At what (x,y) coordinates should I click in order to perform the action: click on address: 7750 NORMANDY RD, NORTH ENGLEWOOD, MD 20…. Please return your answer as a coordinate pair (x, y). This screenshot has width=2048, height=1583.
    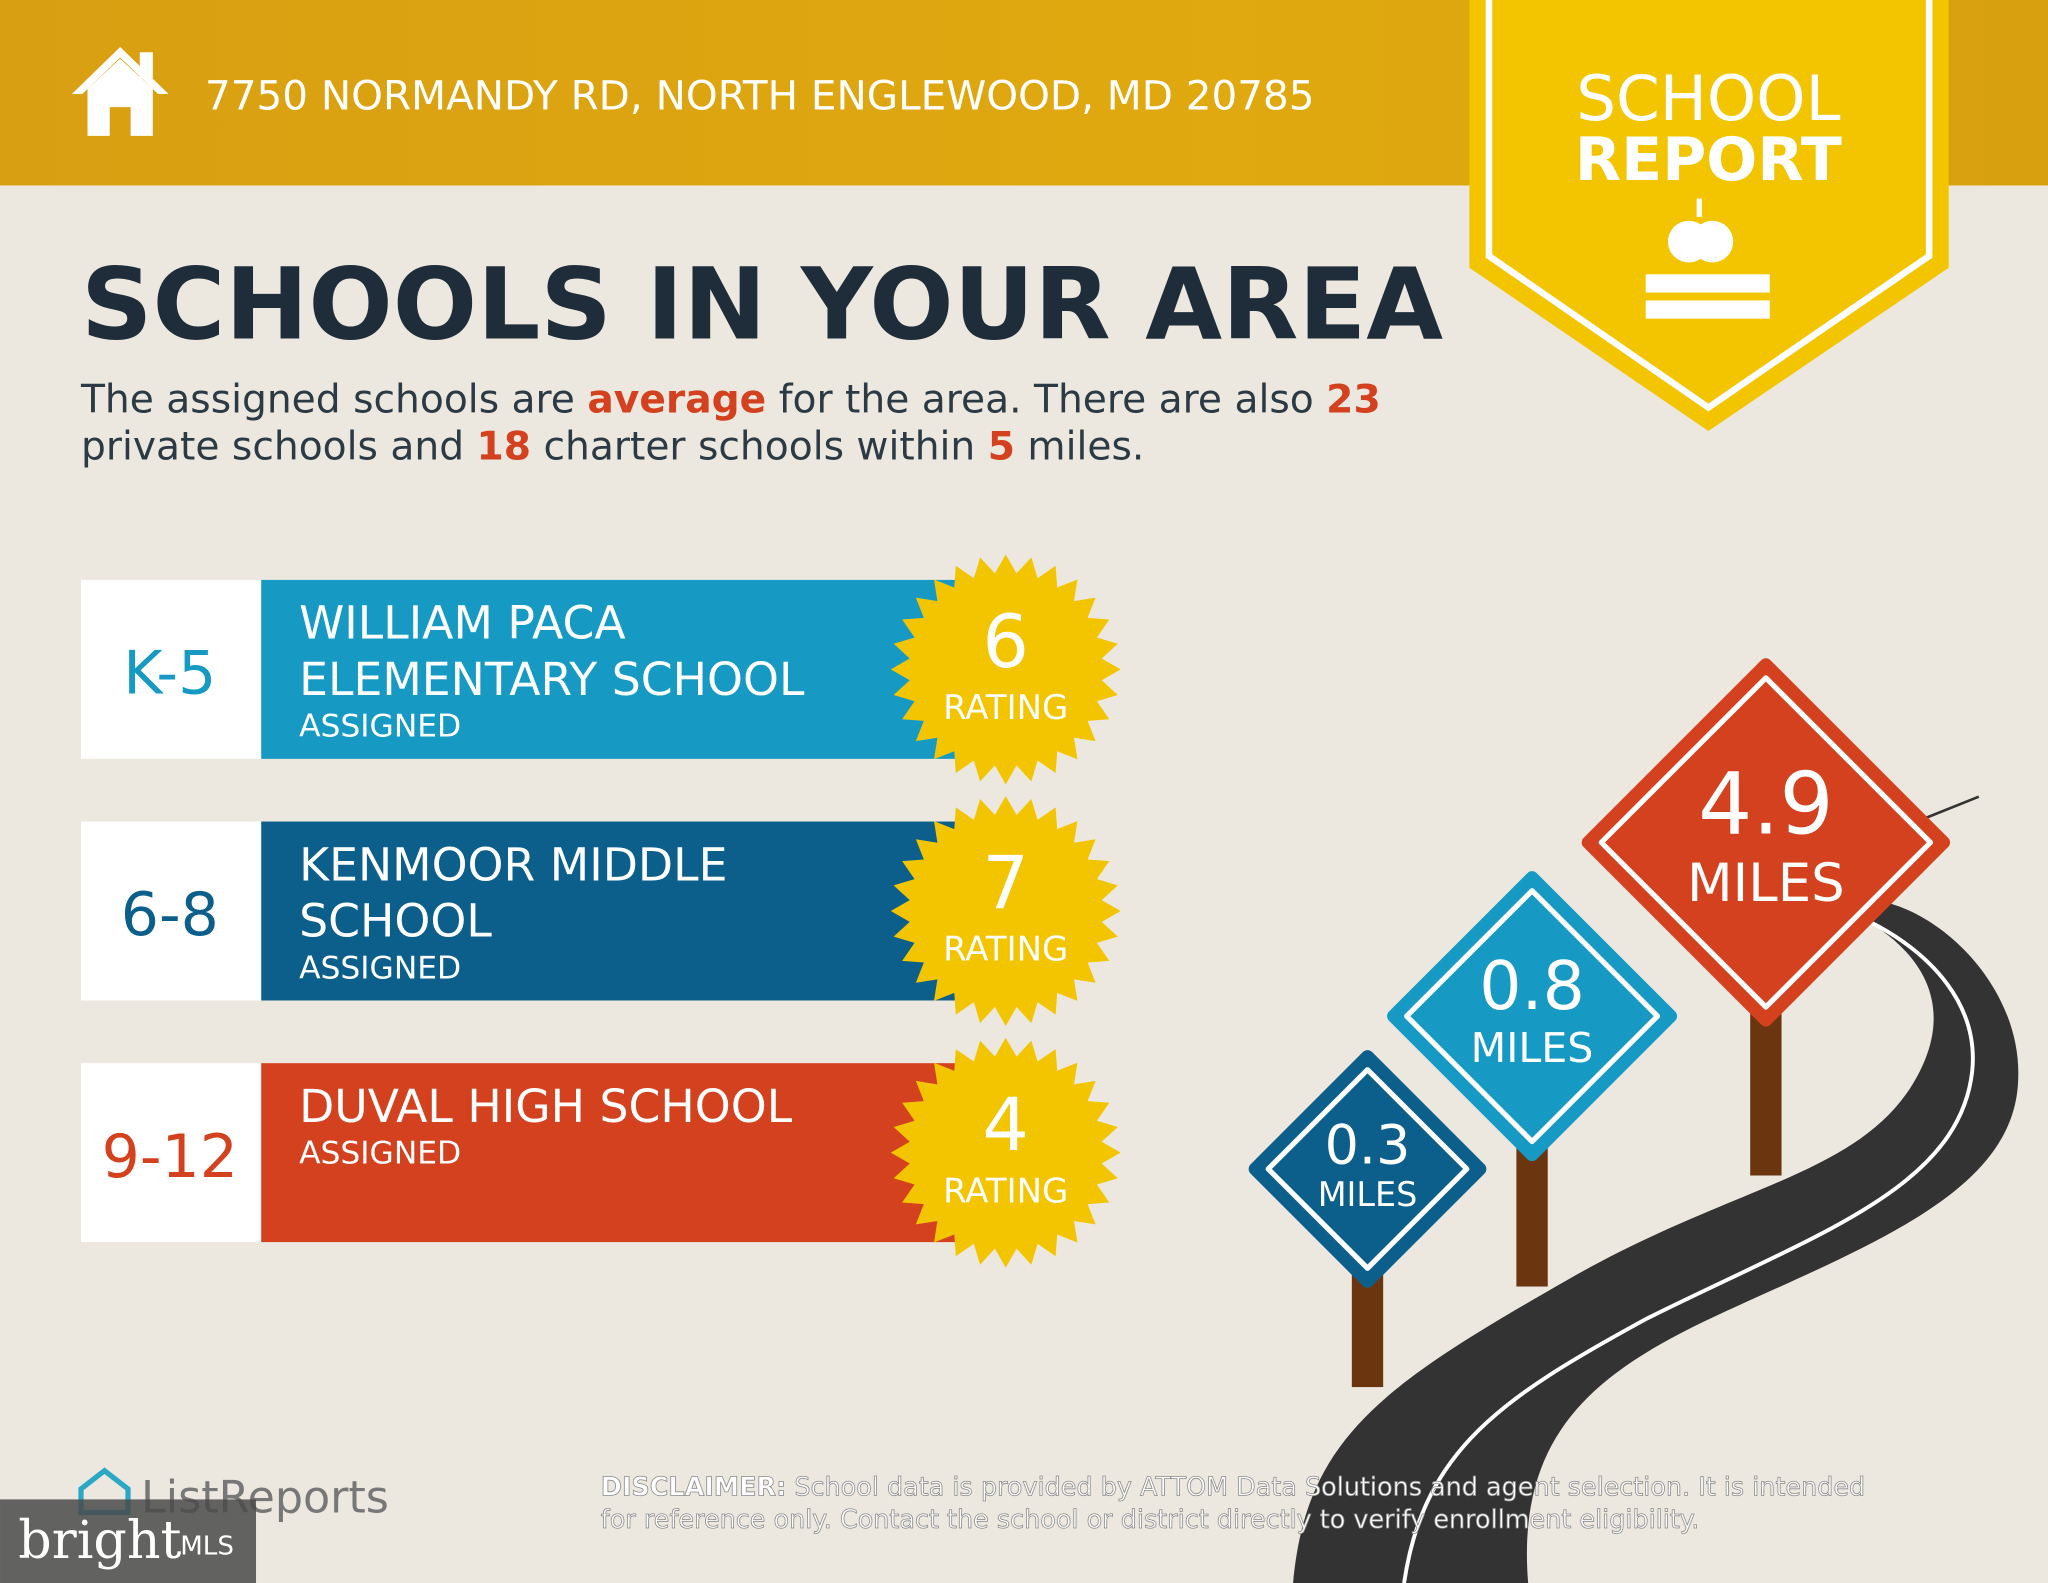
    Looking at the image, I should click on (759, 96).